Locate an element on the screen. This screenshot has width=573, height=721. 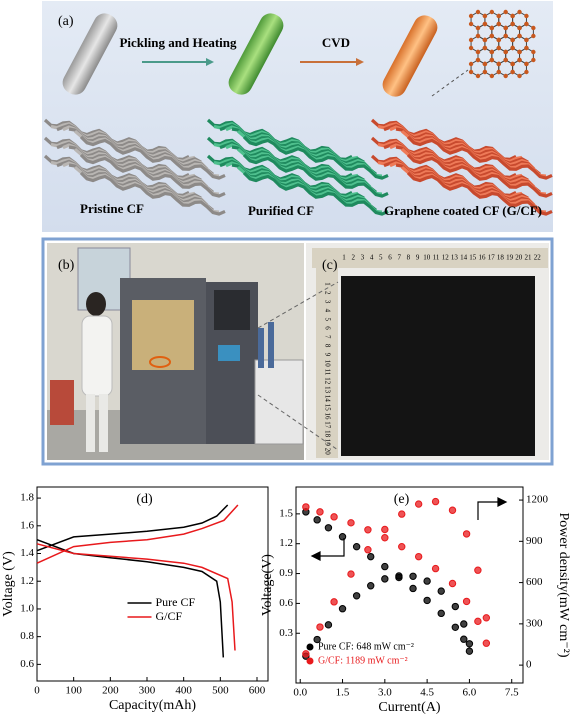
photo-lab is located at coordinates (175, 351).